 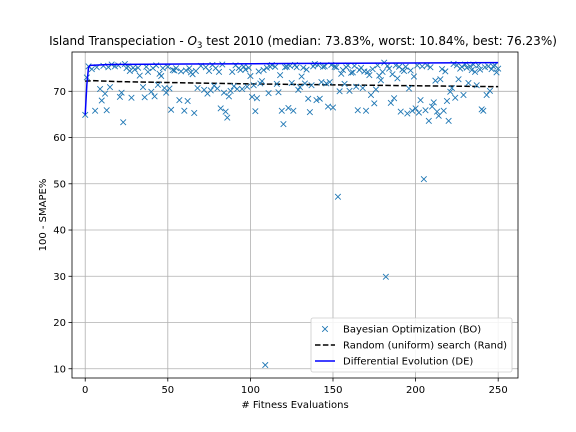 I want to click on x-tick-label: 200, so click(x=415, y=390).